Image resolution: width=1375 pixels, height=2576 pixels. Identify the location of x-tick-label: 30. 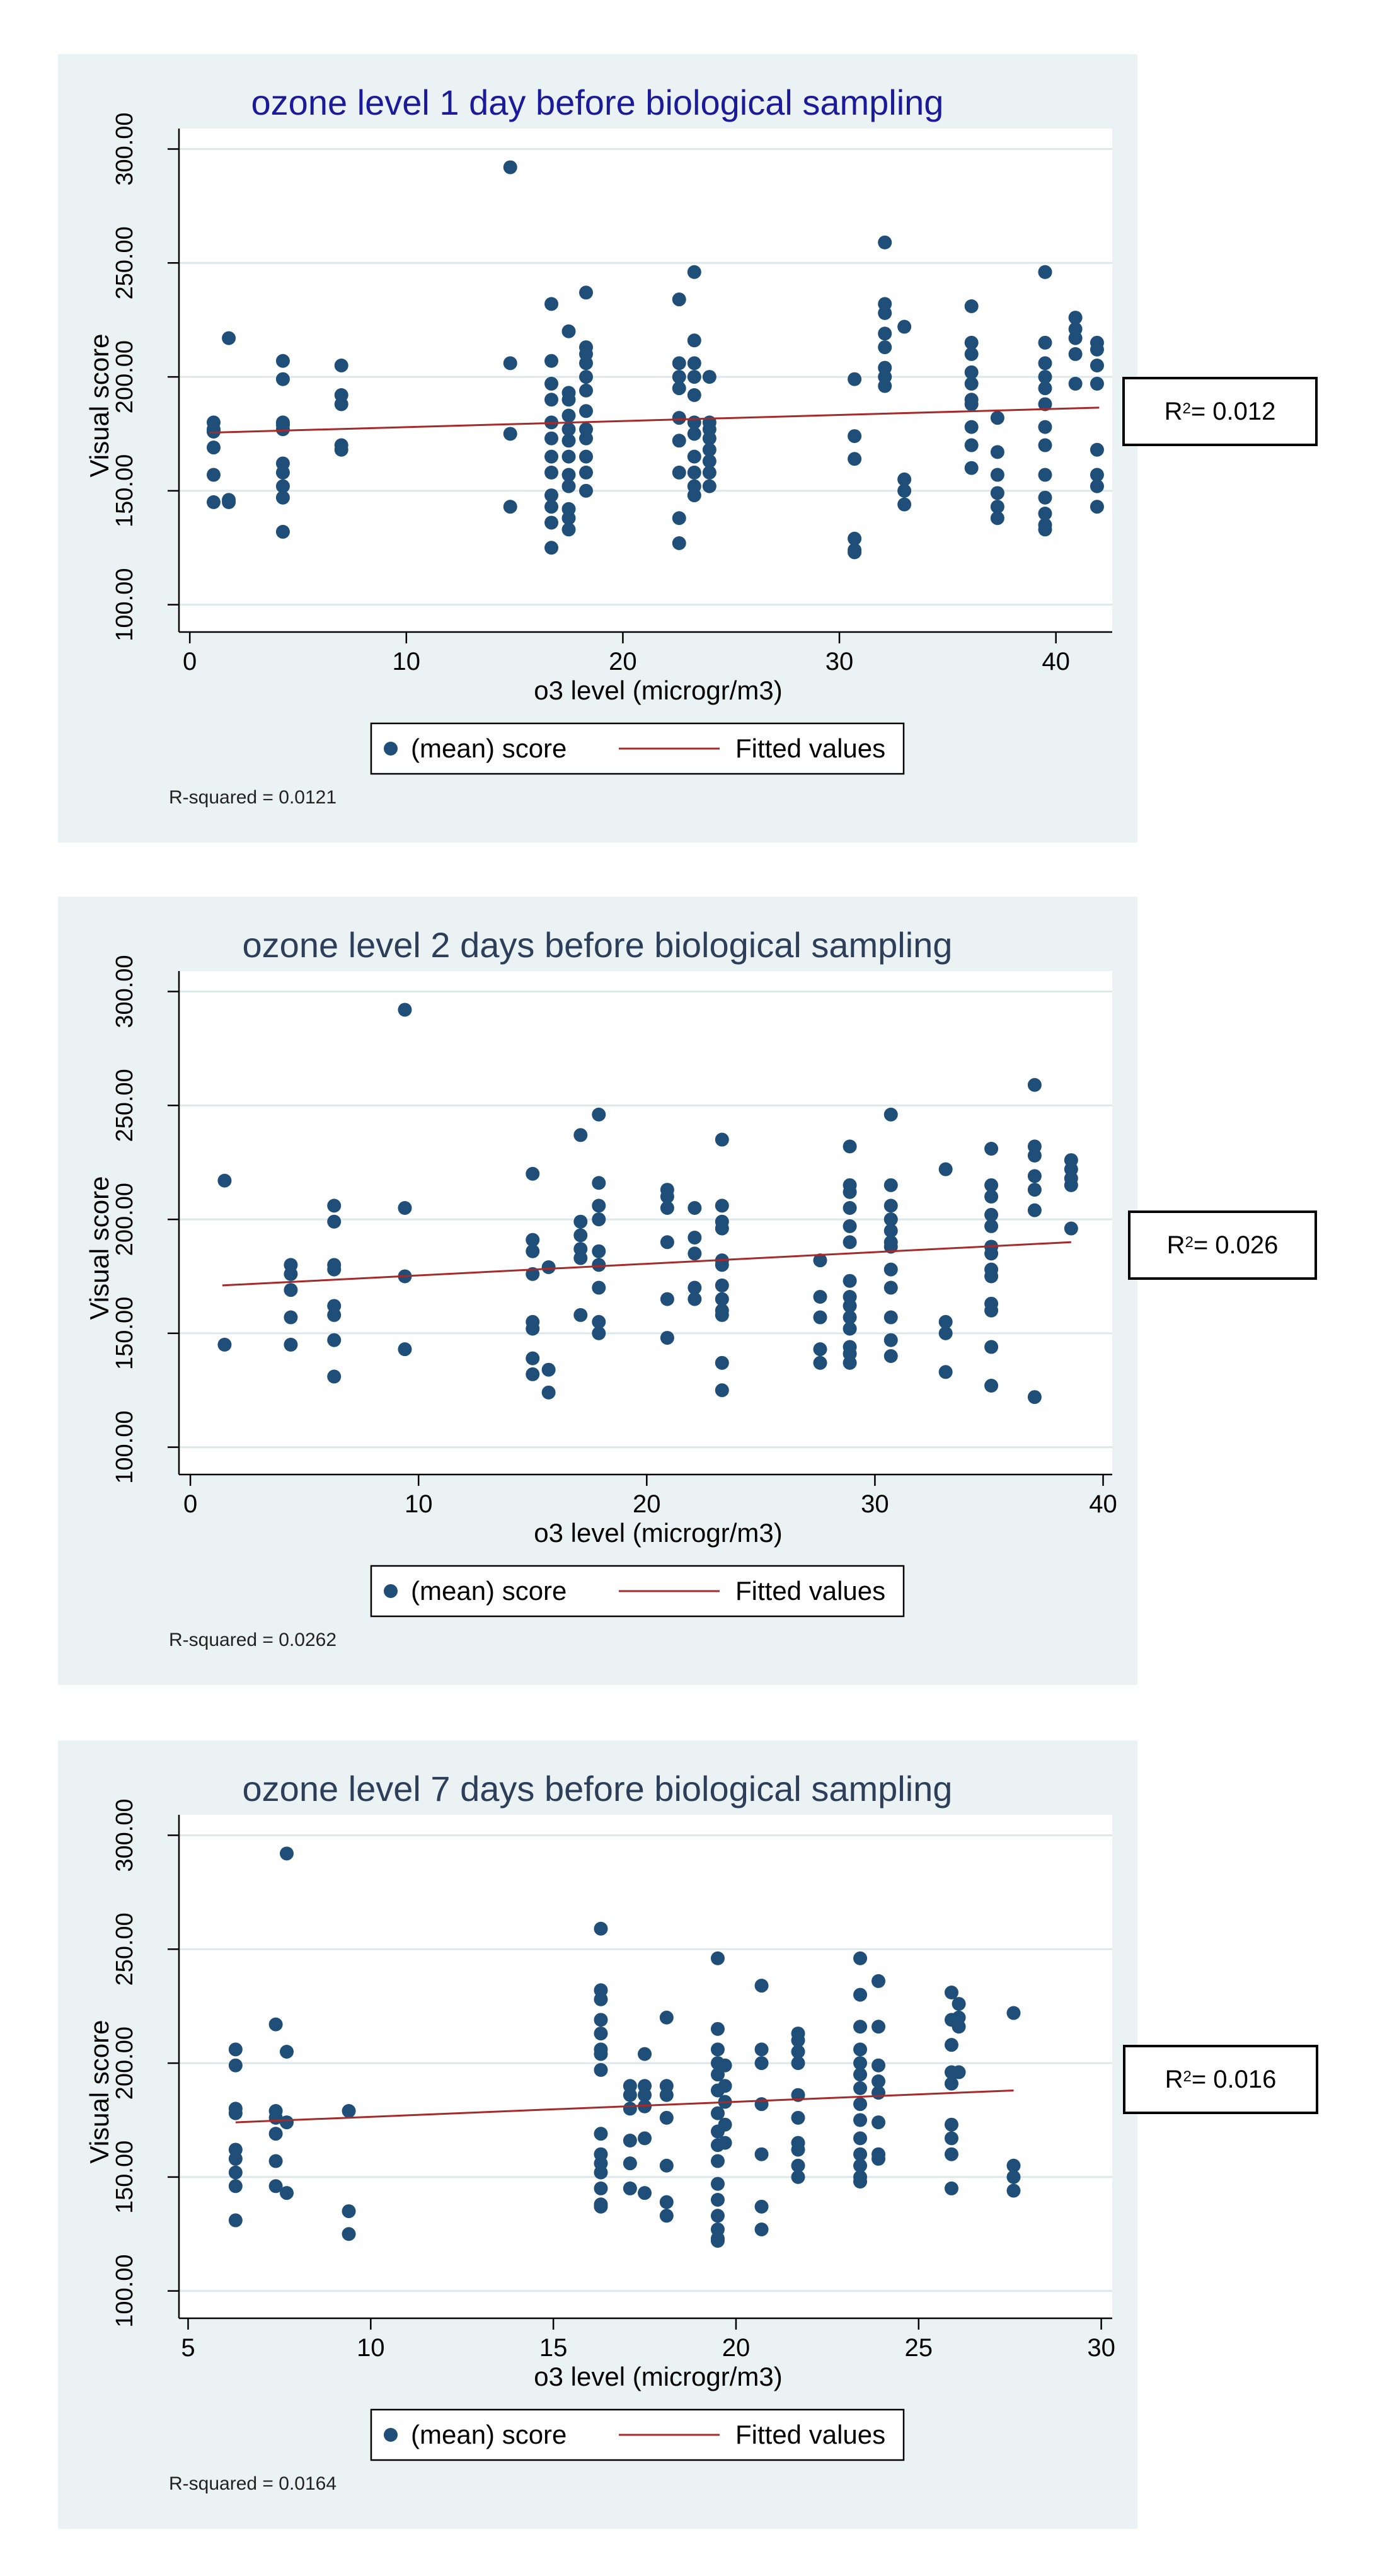
(875, 1504).